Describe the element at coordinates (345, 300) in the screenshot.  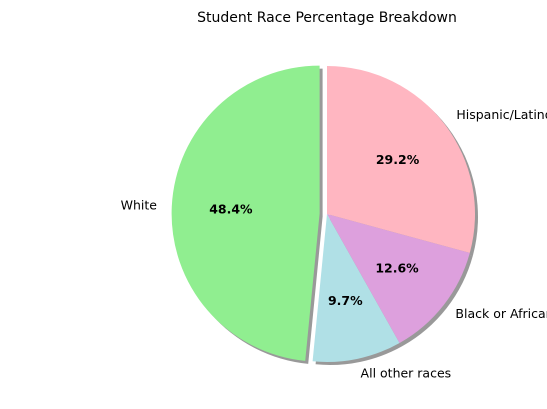
I see `slice-percent-all-other-races: 9.7%` at that location.